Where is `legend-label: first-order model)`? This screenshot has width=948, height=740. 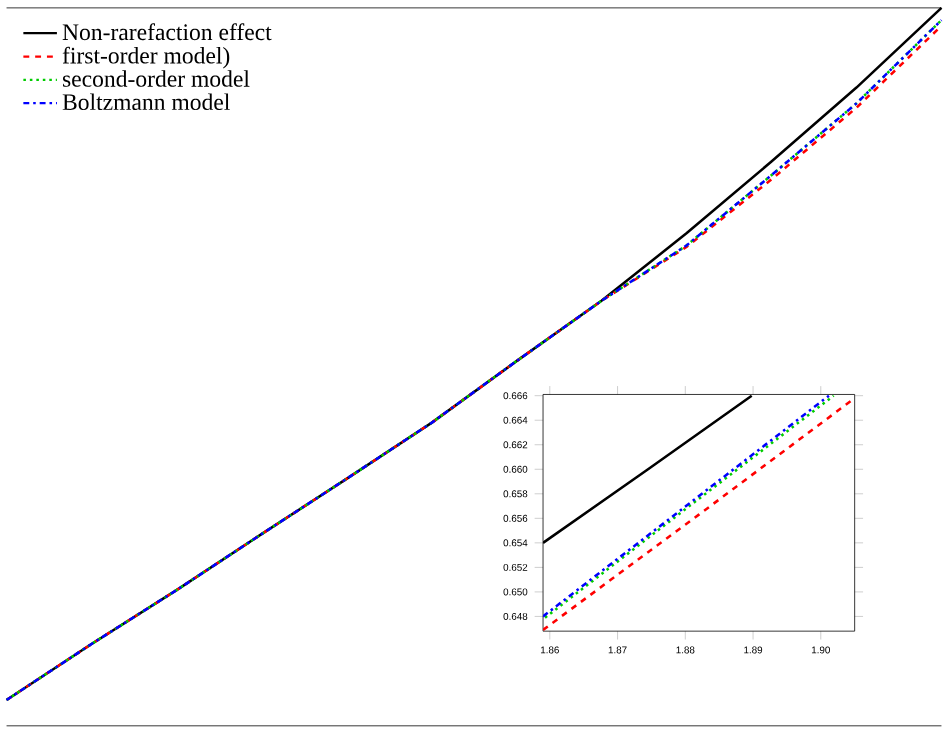 legend-label: first-order model) is located at coordinates (146, 58).